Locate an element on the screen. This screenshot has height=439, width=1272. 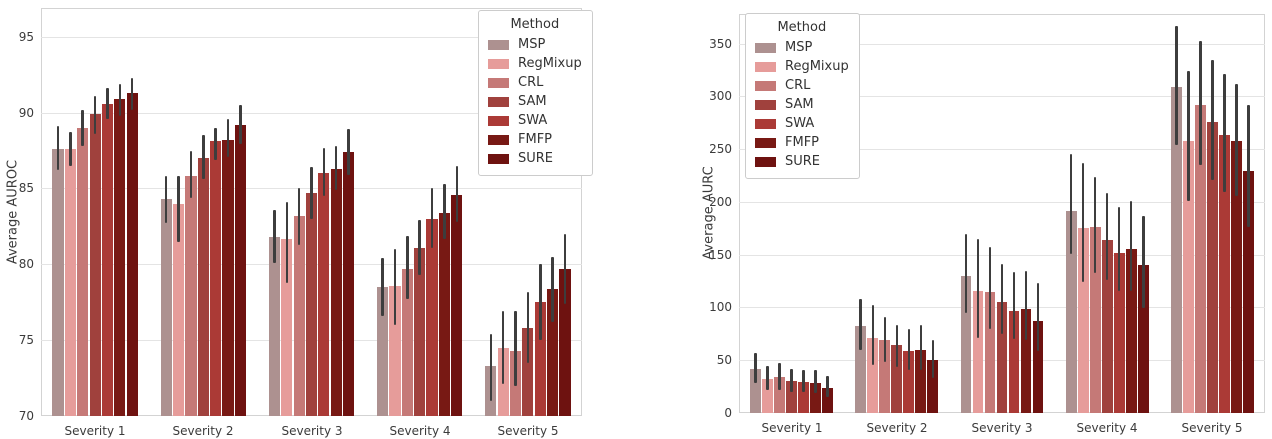
legend-label: SAM is located at coordinates (532, 101).